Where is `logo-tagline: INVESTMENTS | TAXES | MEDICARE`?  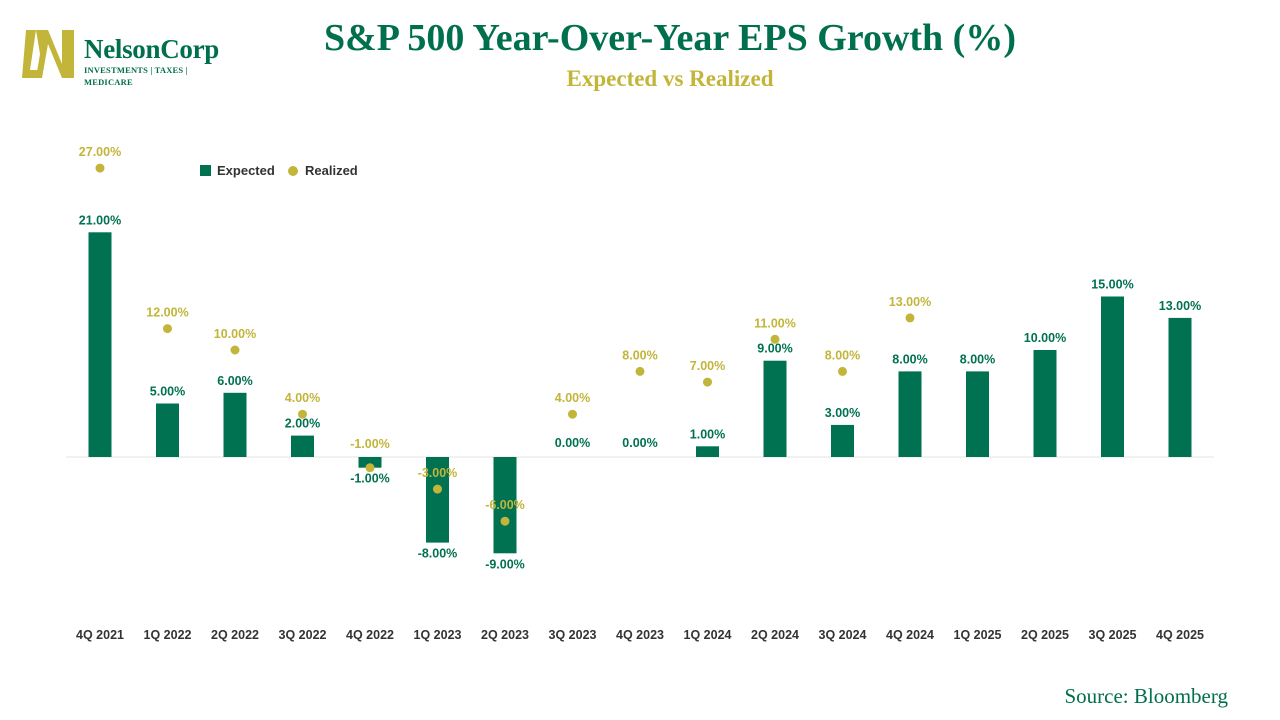 logo-tagline: INVESTMENTS | TAXES | MEDICARE is located at coordinates (136, 76).